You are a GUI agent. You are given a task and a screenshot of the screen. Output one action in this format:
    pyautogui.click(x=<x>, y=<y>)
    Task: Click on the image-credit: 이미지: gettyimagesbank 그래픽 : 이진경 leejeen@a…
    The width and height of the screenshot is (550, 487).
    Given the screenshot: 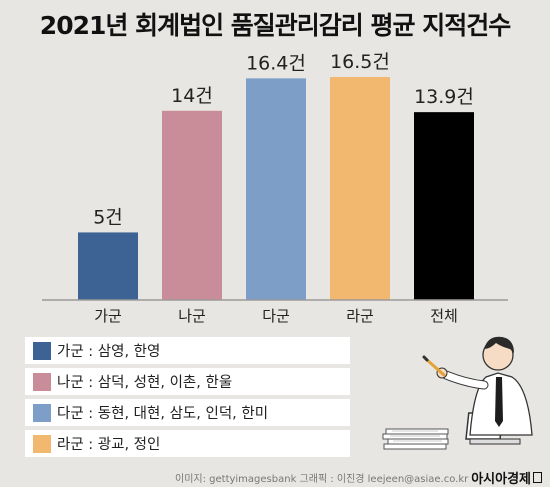 What is the action you would take?
    pyautogui.click(x=322, y=479)
    